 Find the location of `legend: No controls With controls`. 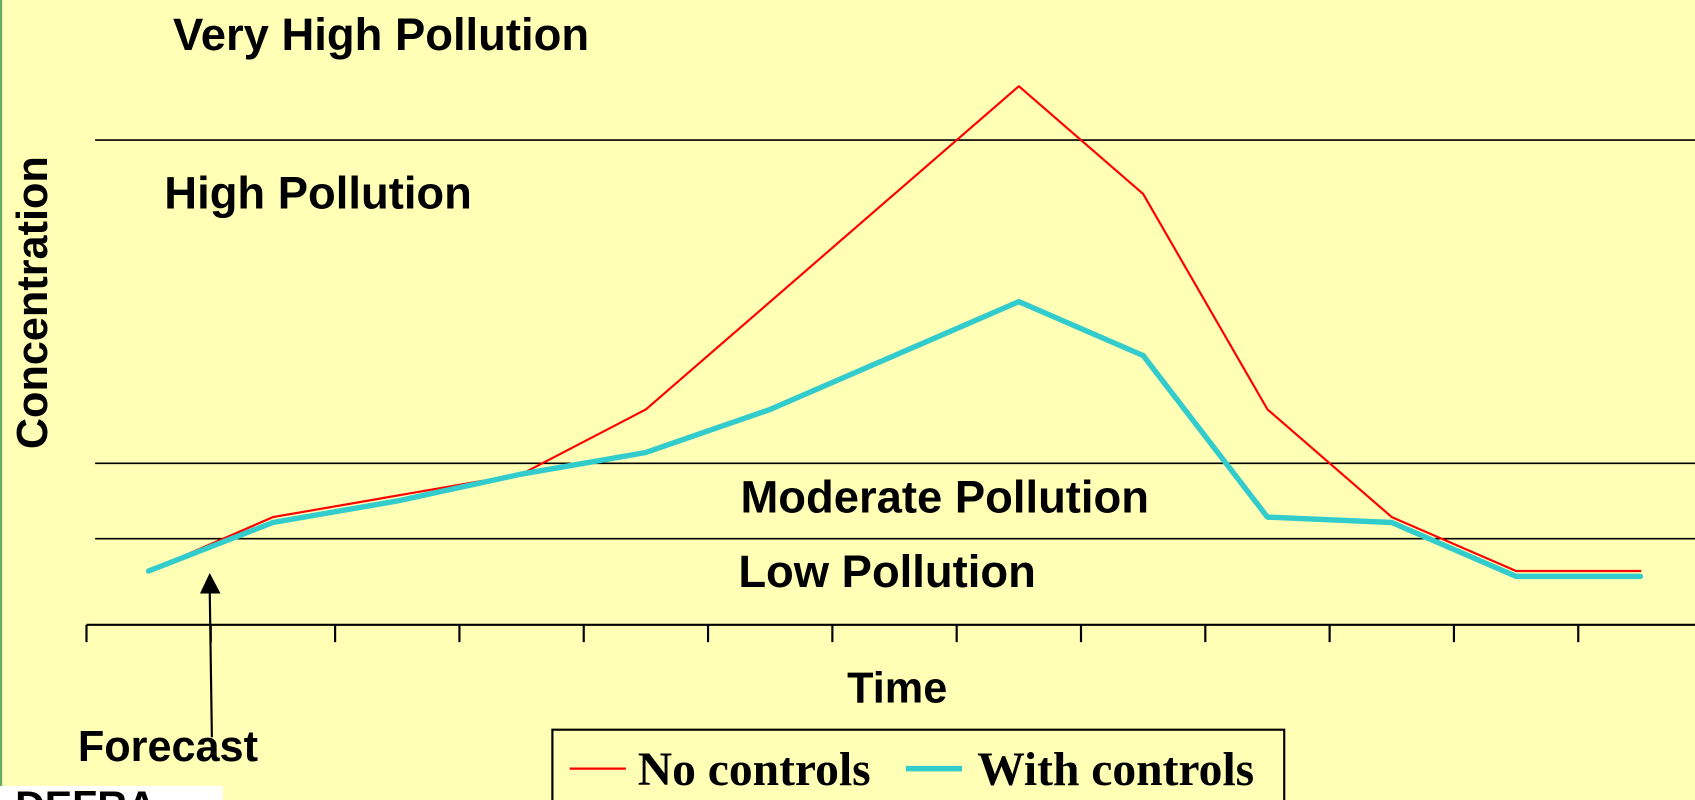

legend: No controls With controls is located at coordinates (911, 770).